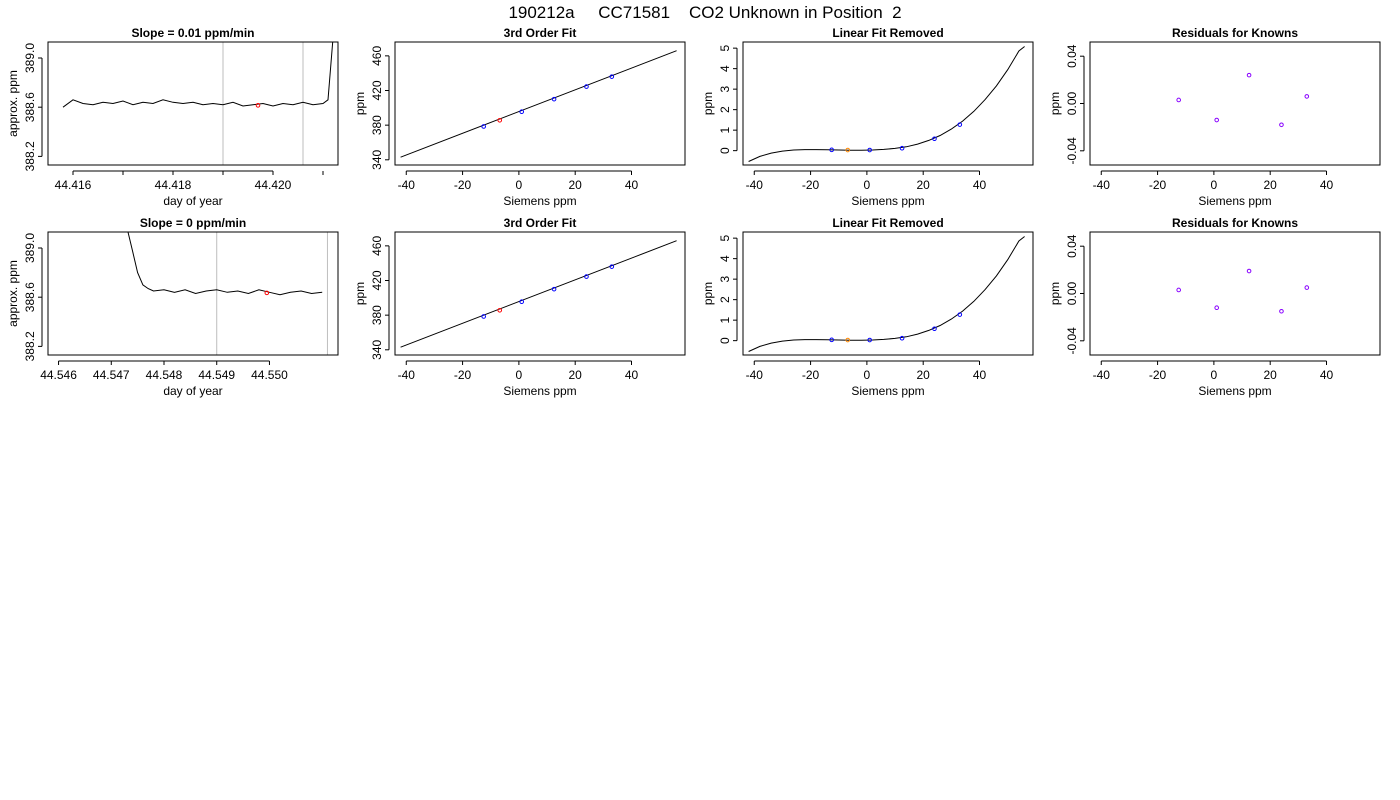 The height and width of the screenshot is (800, 1400). I want to click on x-tick-label: 44.548, so click(164, 375).